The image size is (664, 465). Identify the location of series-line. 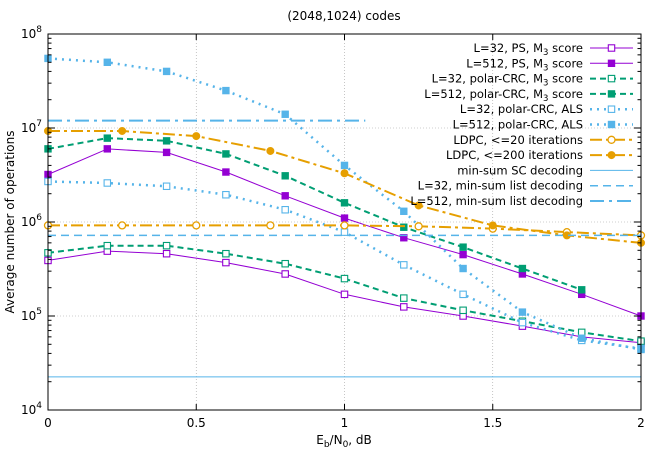
(345, 230).